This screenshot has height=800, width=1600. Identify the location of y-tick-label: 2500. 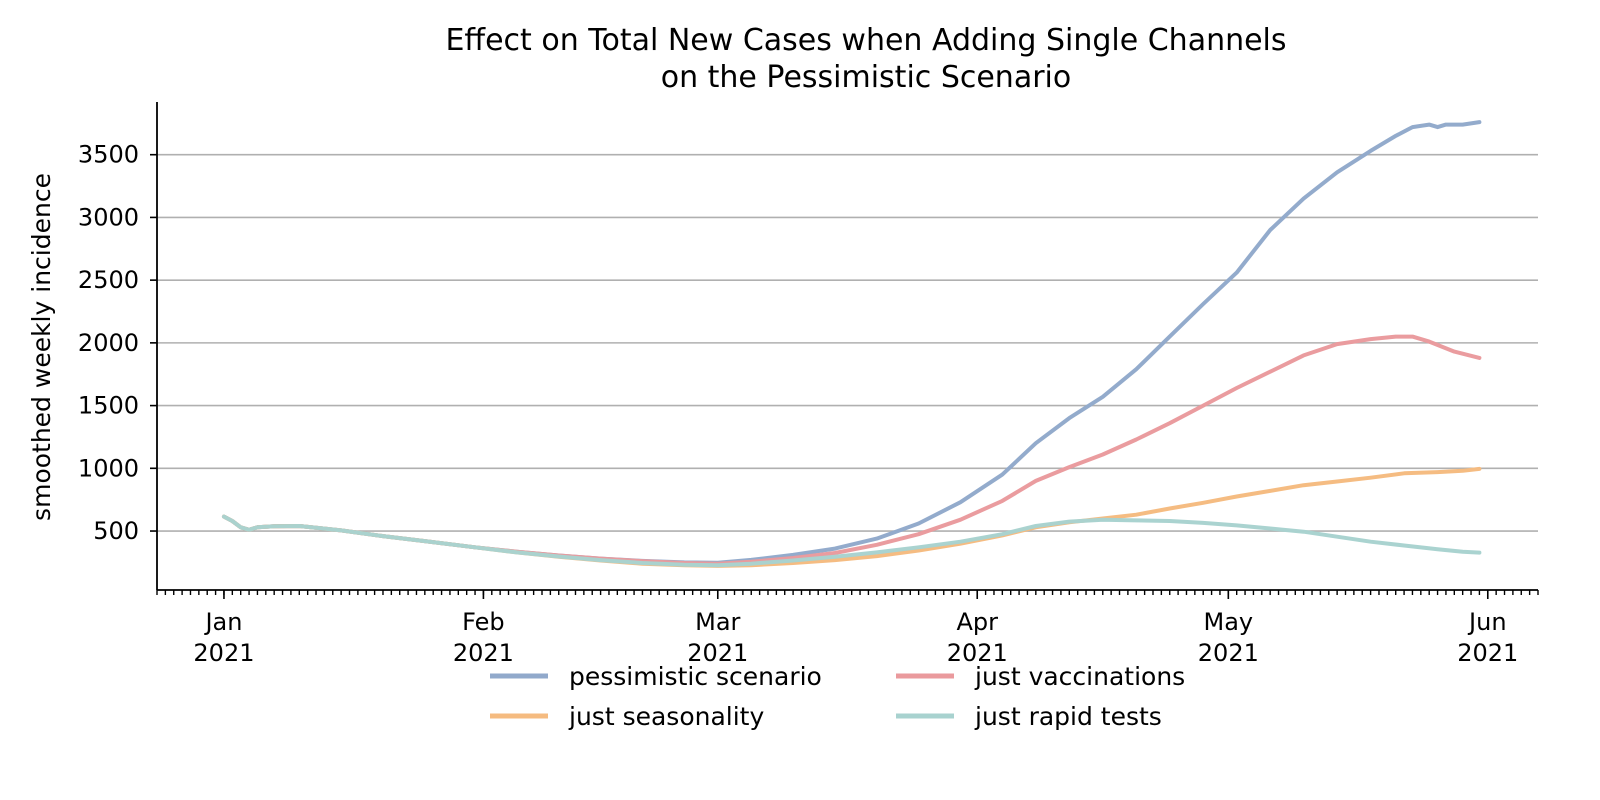
(108, 280).